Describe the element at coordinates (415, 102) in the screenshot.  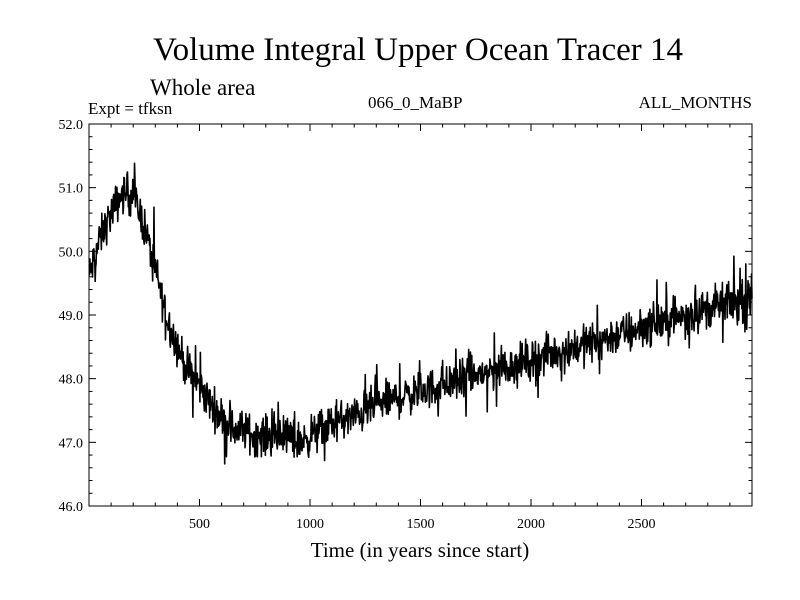
I see `run-label: 066_0_MaBP` at that location.